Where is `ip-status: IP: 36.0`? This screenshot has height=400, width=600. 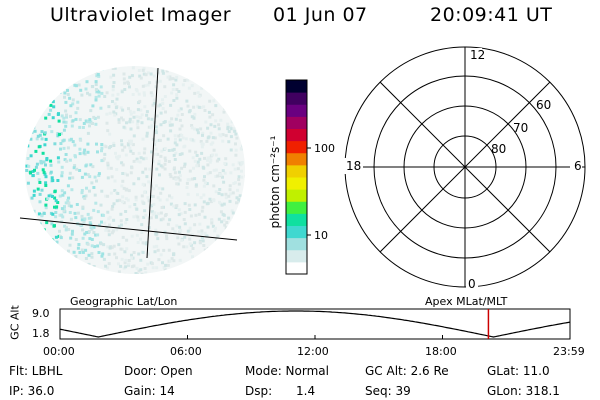
ip-status: IP: 36.0 is located at coordinates (32, 391).